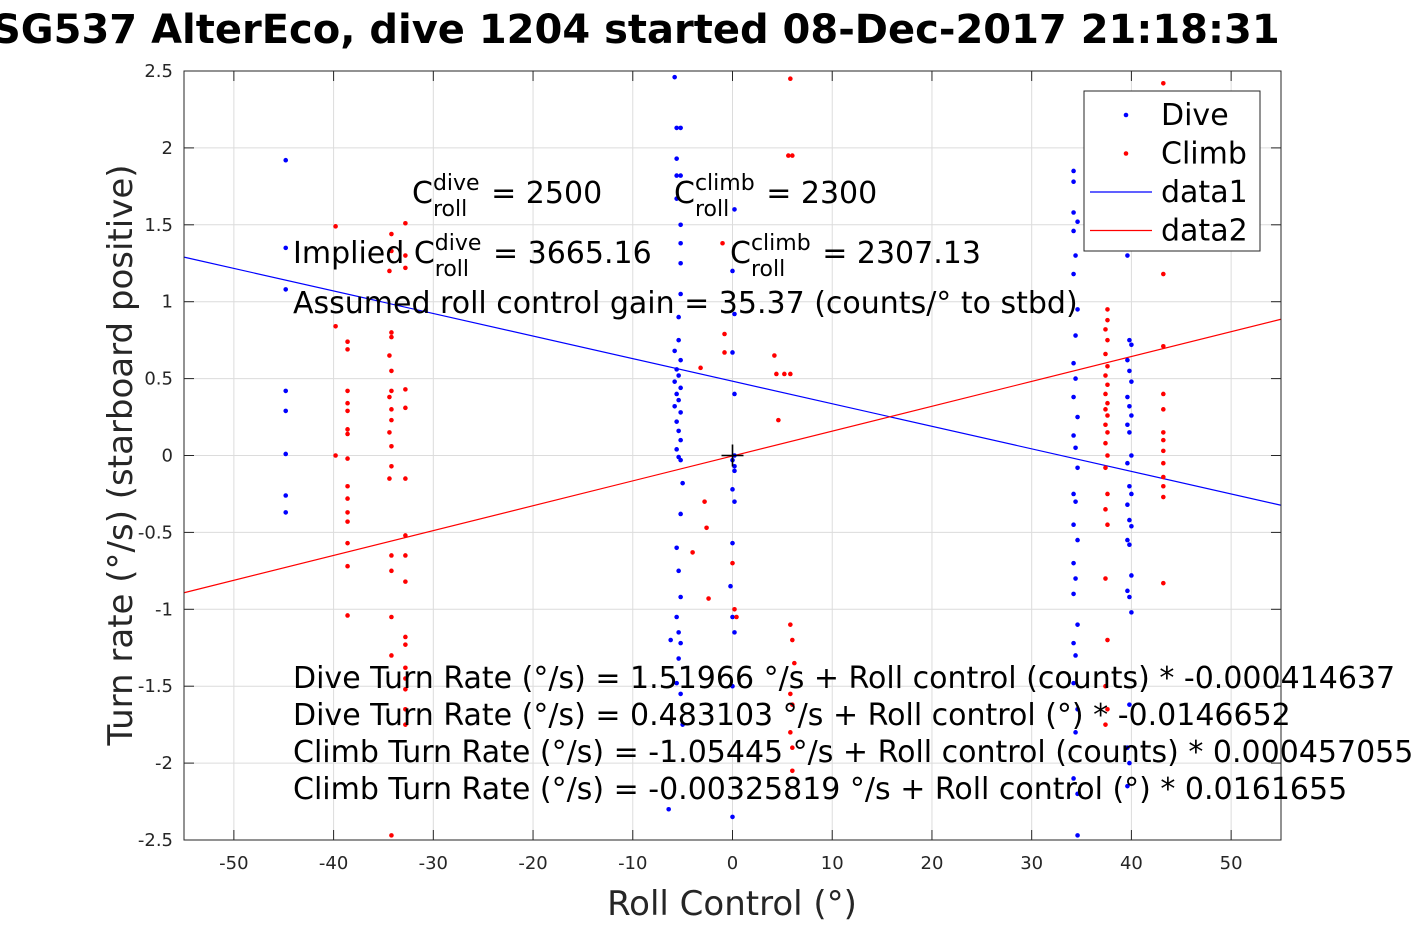  I want to click on legend-box, so click(1172, 171).